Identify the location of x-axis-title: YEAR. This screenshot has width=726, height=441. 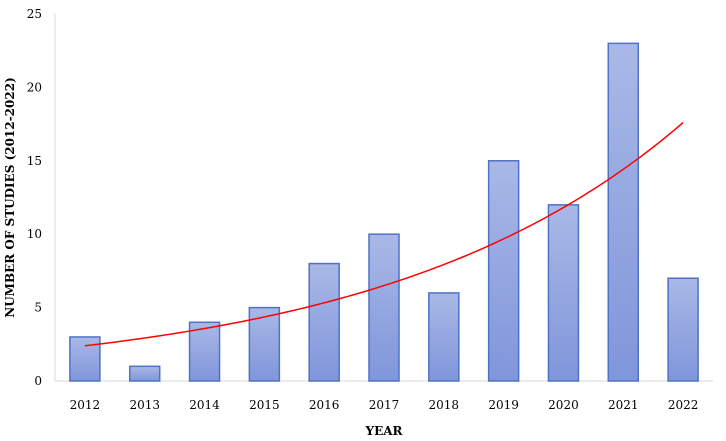
(384, 431).